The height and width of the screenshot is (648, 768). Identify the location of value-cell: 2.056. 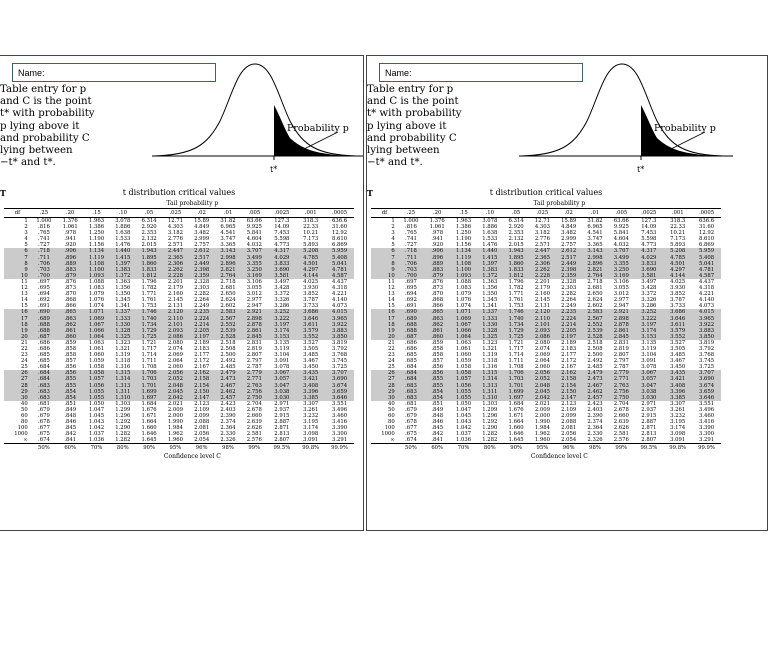
(202, 434).